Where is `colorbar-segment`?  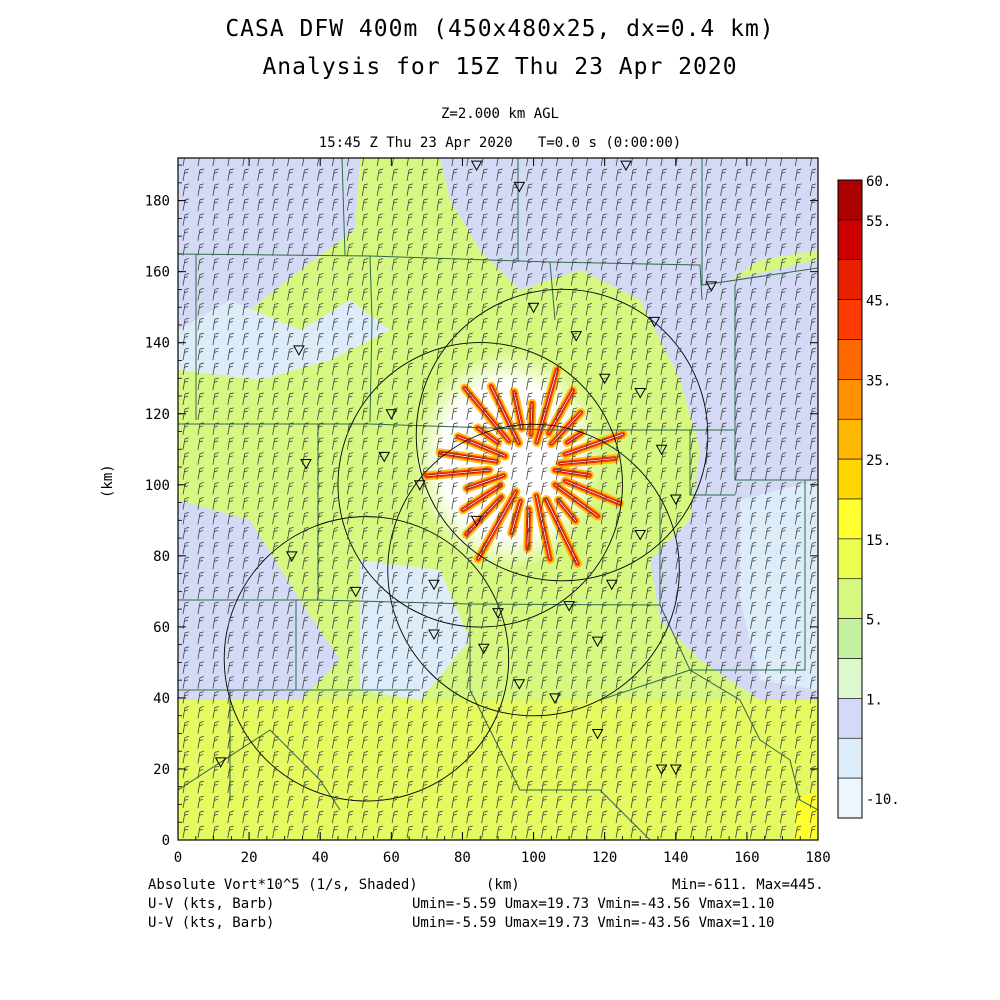
colorbar-segment is located at coordinates (850, 200).